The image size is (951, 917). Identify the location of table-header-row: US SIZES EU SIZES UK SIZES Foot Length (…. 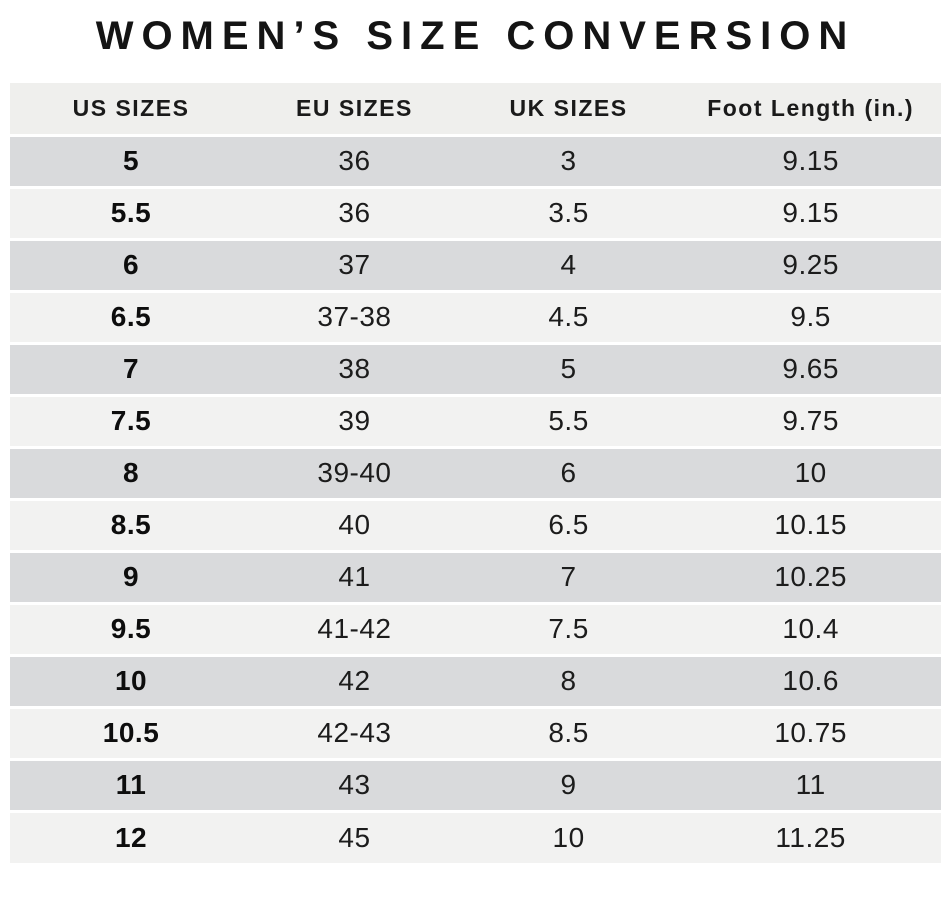
(475, 109).